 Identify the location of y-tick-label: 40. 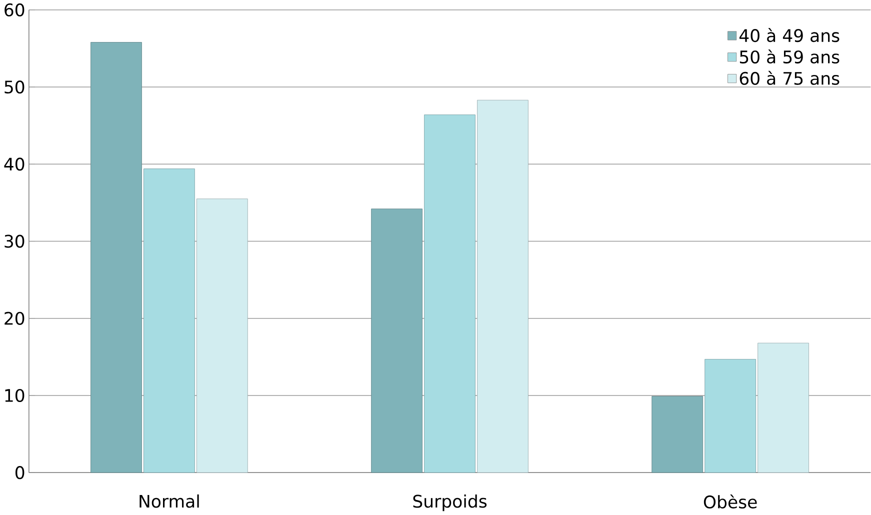
(14, 164).